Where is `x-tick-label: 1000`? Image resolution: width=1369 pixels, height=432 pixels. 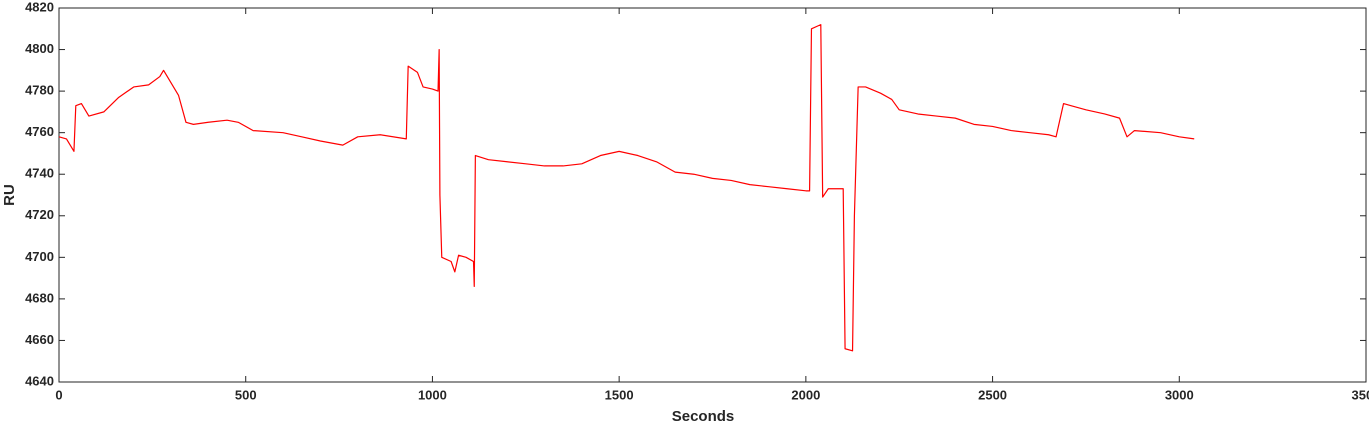
x-tick-label: 1000 is located at coordinates (432, 394).